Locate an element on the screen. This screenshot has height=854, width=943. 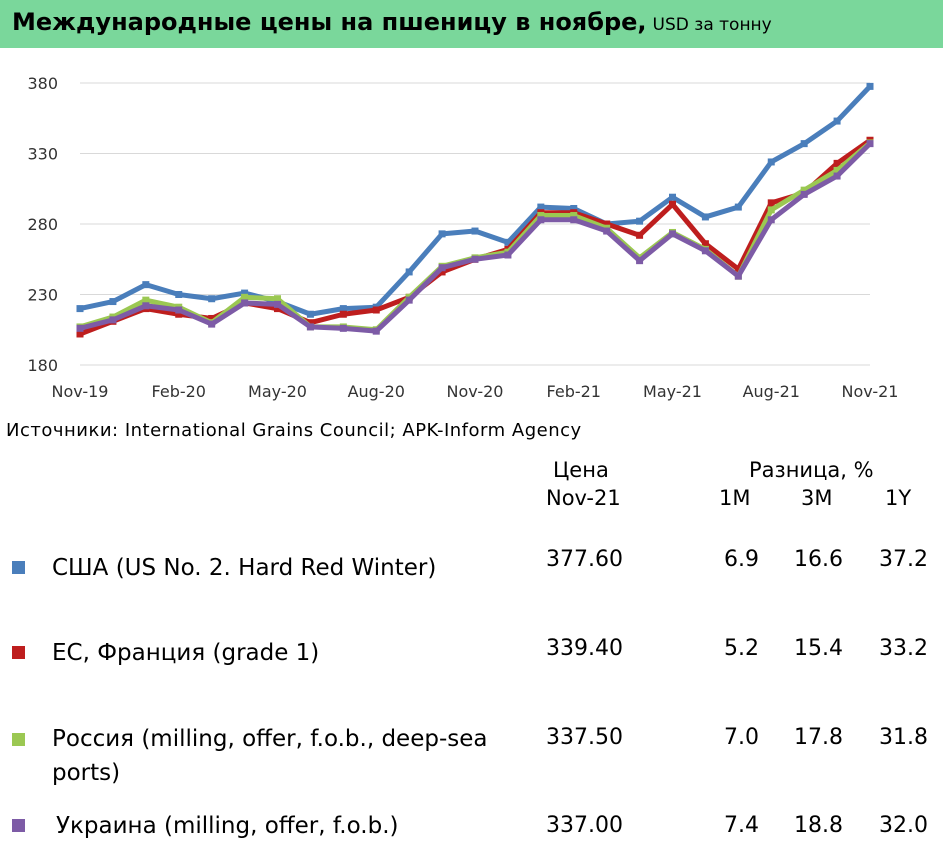
diff-3m-value: 17.8 is located at coordinates (818, 737).